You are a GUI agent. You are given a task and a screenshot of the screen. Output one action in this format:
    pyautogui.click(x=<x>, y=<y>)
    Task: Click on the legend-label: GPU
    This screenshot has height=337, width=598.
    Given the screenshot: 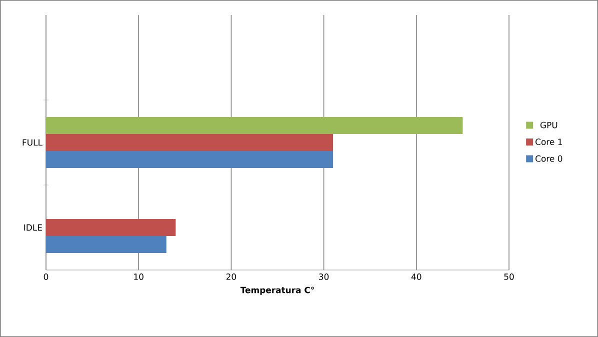 What is the action you would take?
    pyautogui.click(x=549, y=125)
    